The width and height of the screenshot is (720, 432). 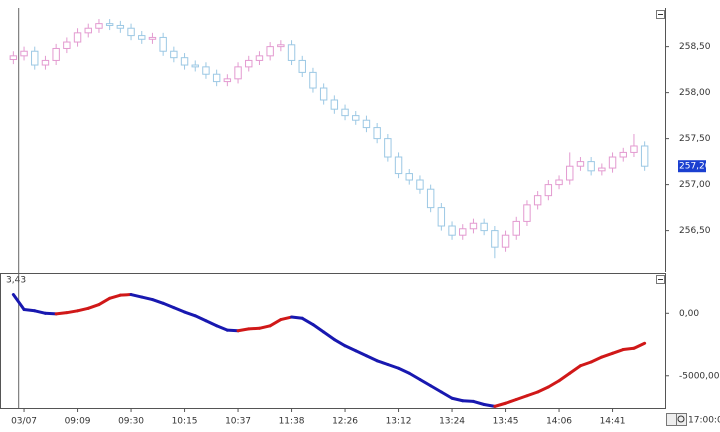 What do you see at coordinates (399, 422) in the screenshot?
I see `x-tick-label: 13:12` at bounding box center [399, 422].